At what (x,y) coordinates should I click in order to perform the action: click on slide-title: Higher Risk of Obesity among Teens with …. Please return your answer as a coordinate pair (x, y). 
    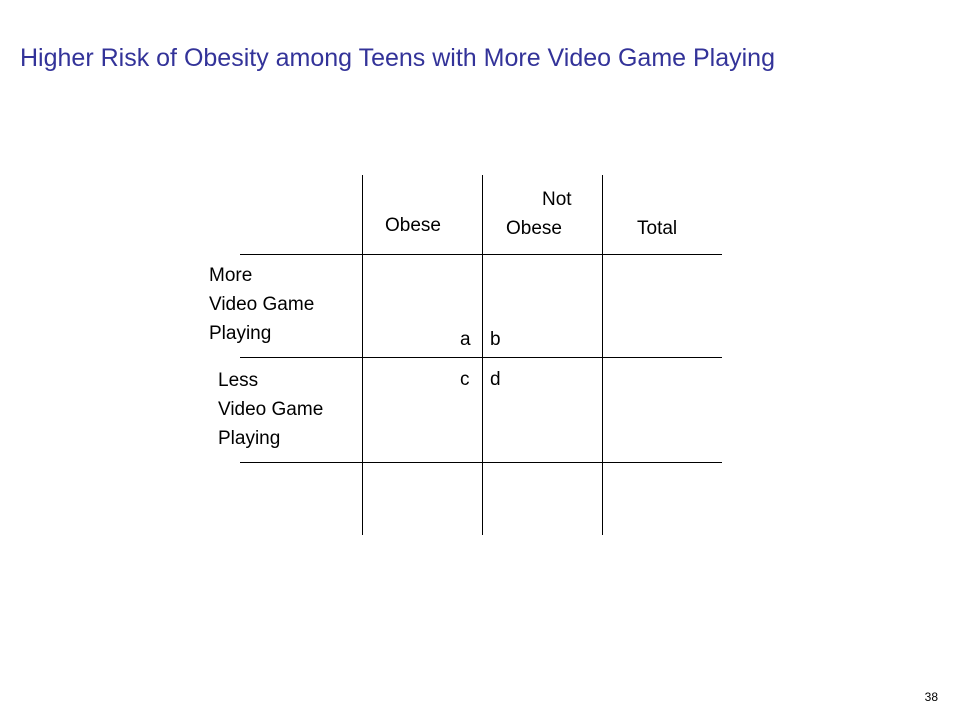
    Looking at the image, I should click on (397, 58).